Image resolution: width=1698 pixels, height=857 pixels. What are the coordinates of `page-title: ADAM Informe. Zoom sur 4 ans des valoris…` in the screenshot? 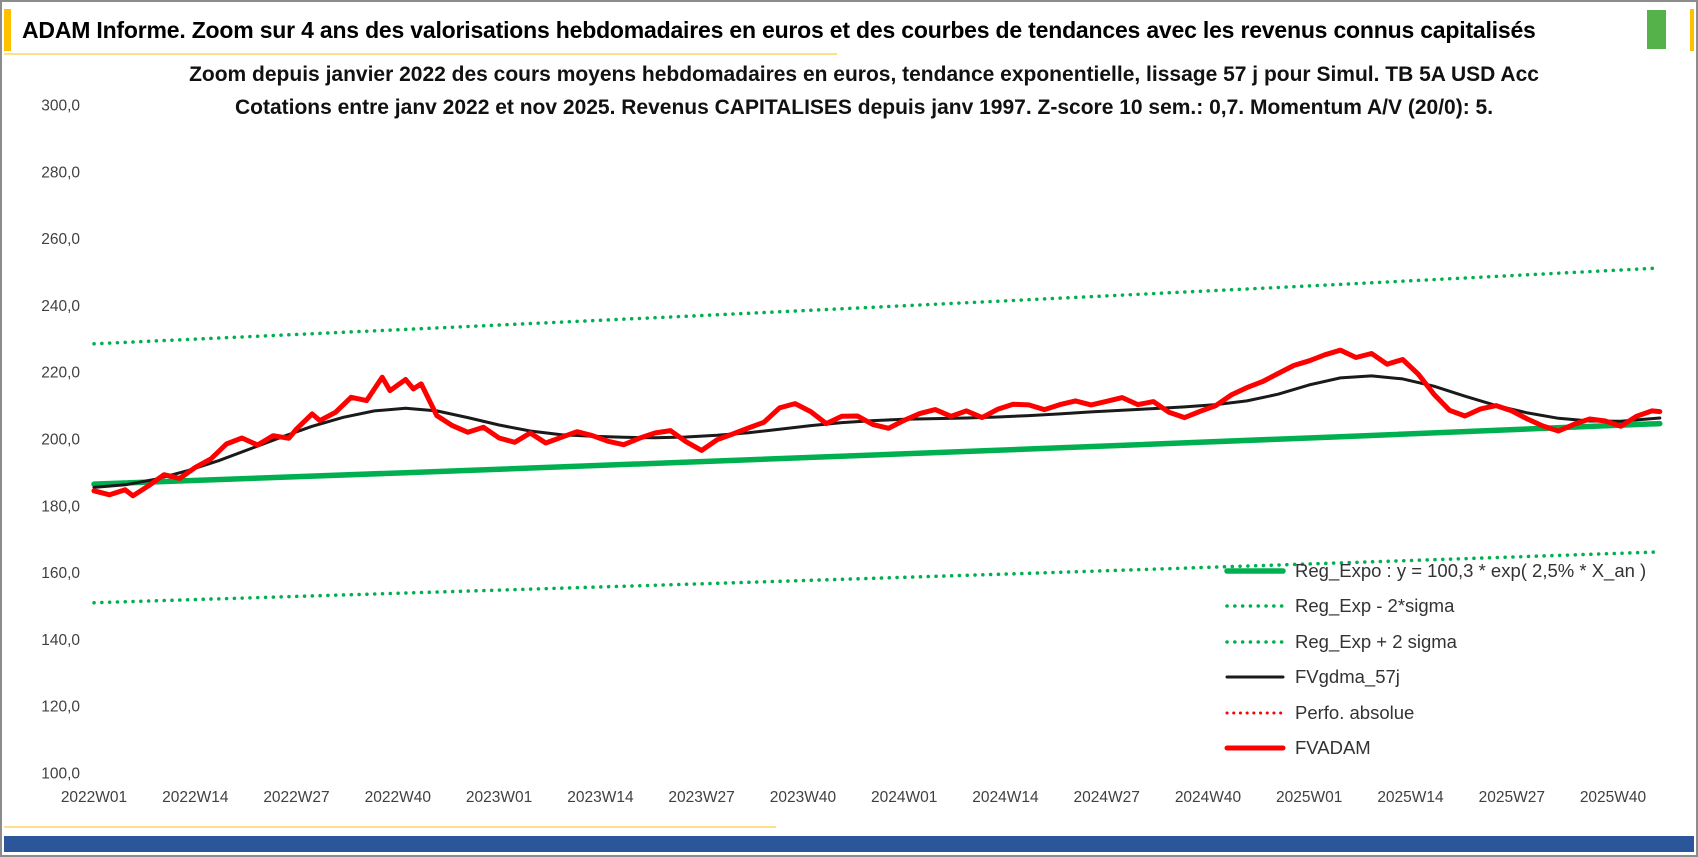 It's located at (779, 30).